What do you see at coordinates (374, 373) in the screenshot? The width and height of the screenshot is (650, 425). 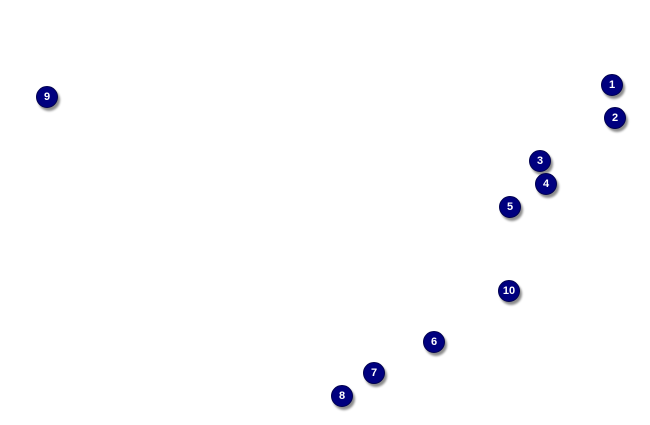 I see `map-marker-7: 7` at bounding box center [374, 373].